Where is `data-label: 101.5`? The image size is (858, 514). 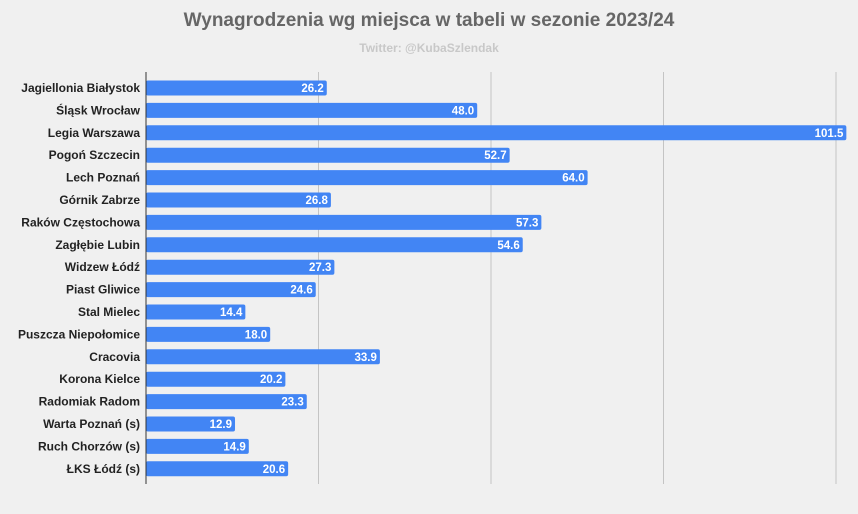 data-label: 101.5 is located at coordinates (829, 134).